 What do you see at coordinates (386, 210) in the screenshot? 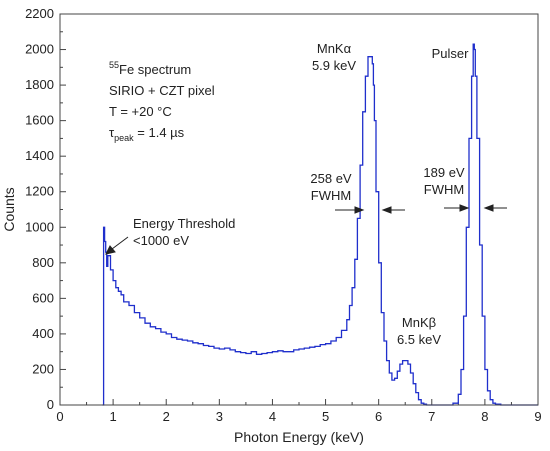
I see `fwhm1-right-arrow-head` at bounding box center [386, 210].